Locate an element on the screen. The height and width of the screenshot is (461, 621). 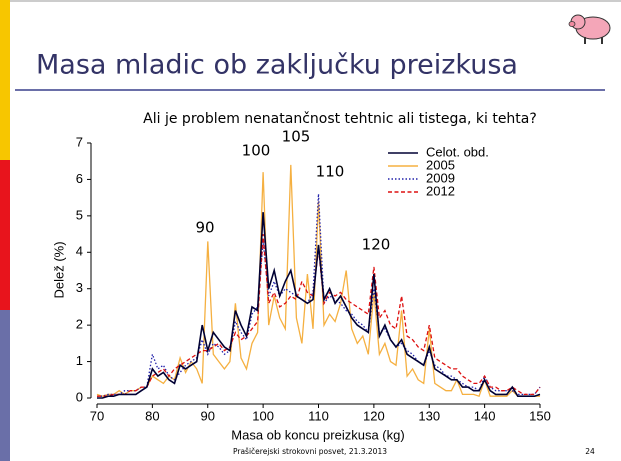
stripe-yellow is located at coordinates (5, 80).